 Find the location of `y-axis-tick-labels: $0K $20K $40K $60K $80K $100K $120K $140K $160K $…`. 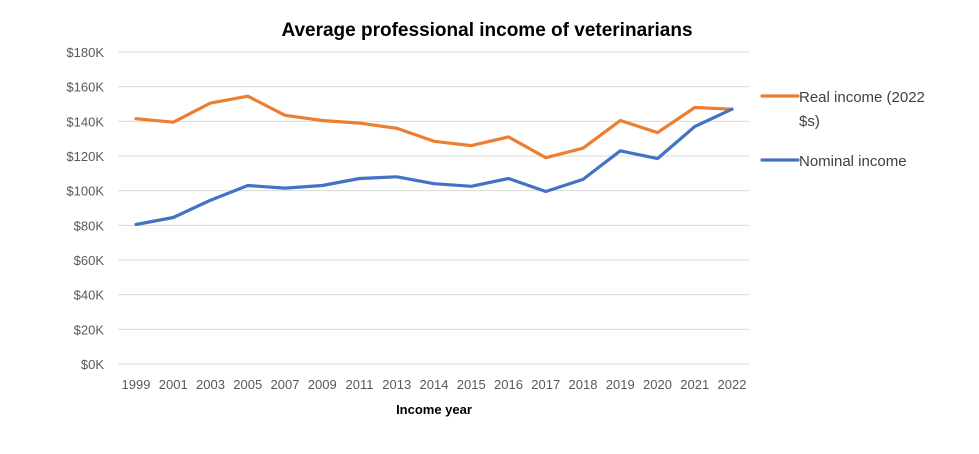

y-axis-tick-labels: $0K $20K $40K $60K $80K $100K $120K $140K $160K $… is located at coordinates (85, 208).